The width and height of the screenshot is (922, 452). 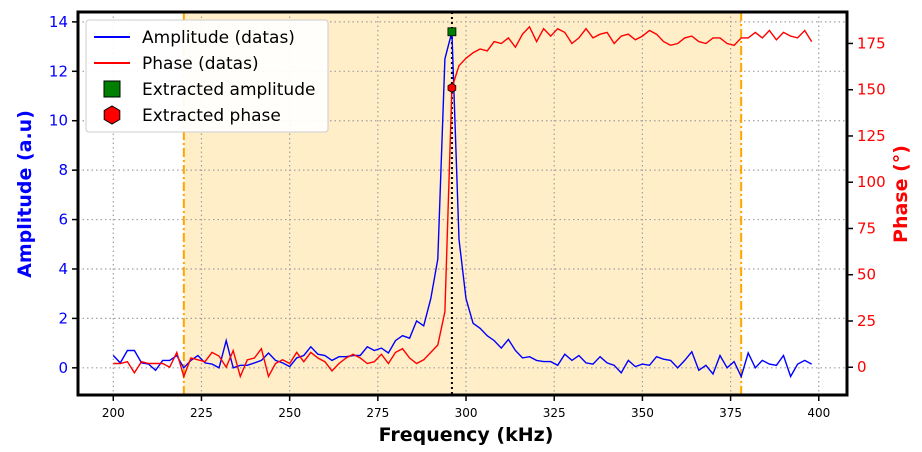 What do you see at coordinates (901, 194) in the screenshot?
I see `y-axis-right-label: Phase (°)` at bounding box center [901, 194].